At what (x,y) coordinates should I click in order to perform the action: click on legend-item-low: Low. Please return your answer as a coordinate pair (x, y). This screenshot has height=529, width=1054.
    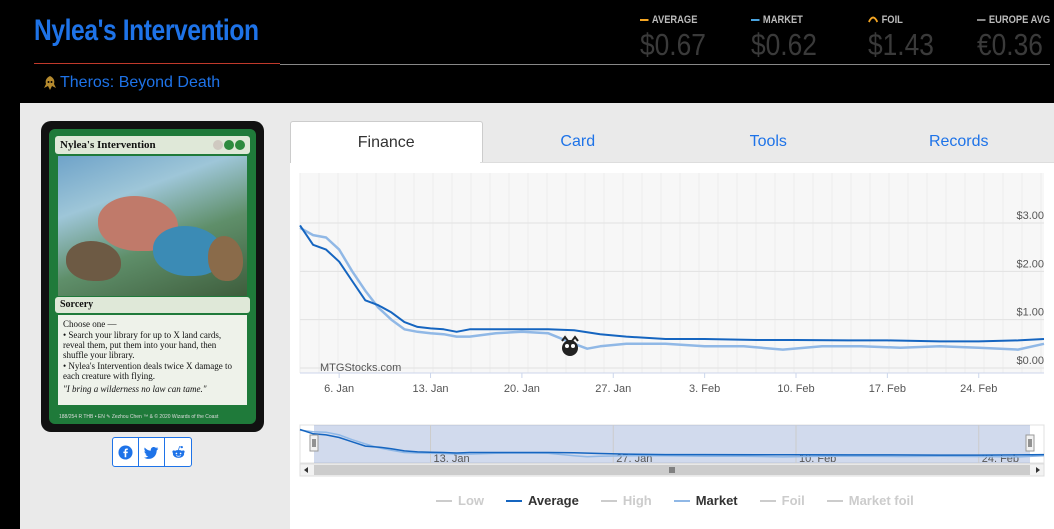
    Looking at the image, I should click on (460, 500).